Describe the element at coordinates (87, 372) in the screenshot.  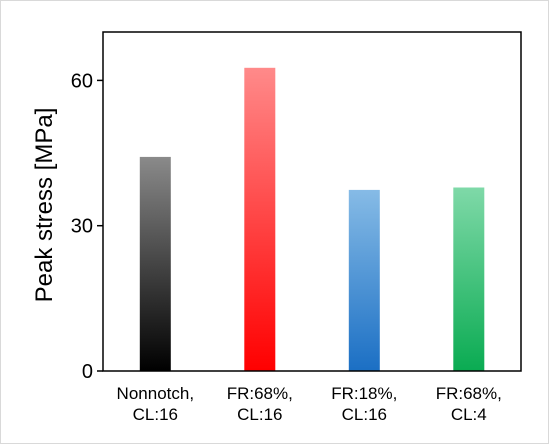
I see `y-tick-label-1: 0` at that location.